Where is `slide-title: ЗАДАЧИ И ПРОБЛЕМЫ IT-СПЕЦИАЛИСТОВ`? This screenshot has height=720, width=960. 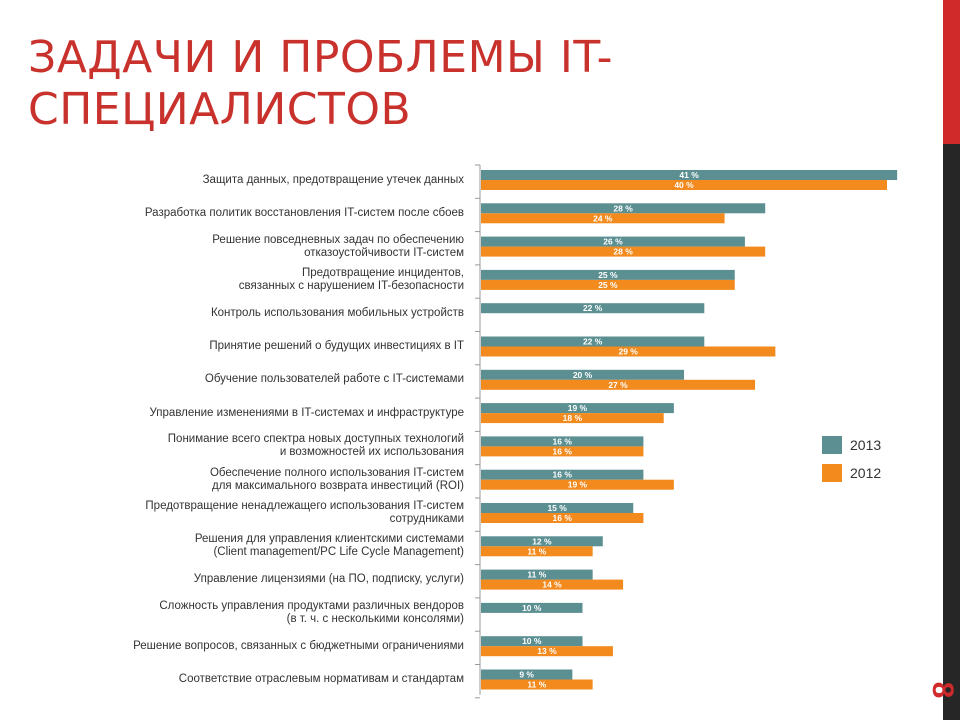
slide-title: ЗАДАЧИ И ПРОБЛЕМЫ IT-СПЕЦИАЛИСТОВ is located at coordinates (321, 83).